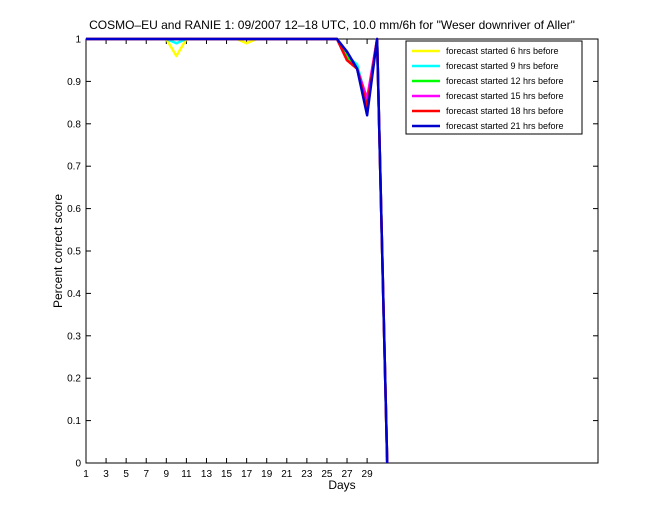 The height and width of the screenshot is (520, 660). What do you see at coordinates (74, 336) in the screenshot?
I see `y-tick-label: 0.3` at bounding box center [74, 336].